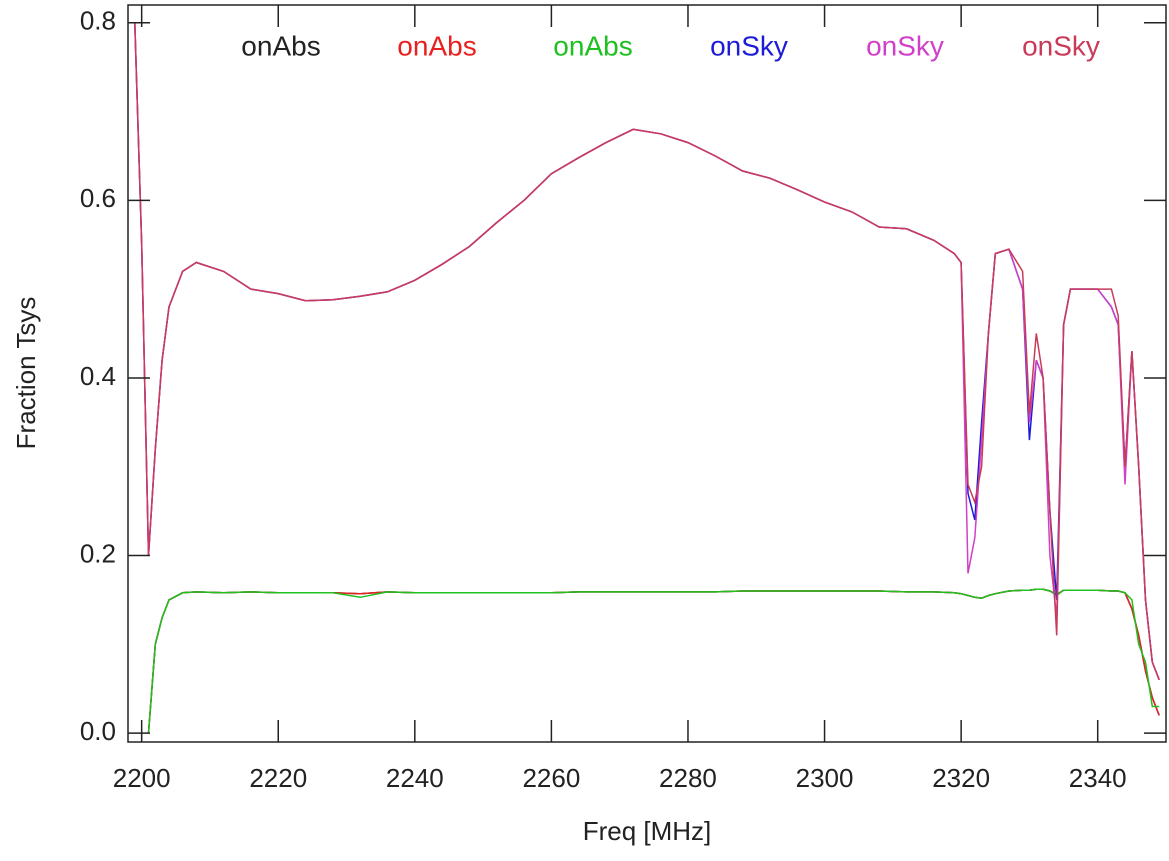  Describe the element at coordinates (98, 376) in the screenshot. I see `y-tick-label: 0.4` at that location.